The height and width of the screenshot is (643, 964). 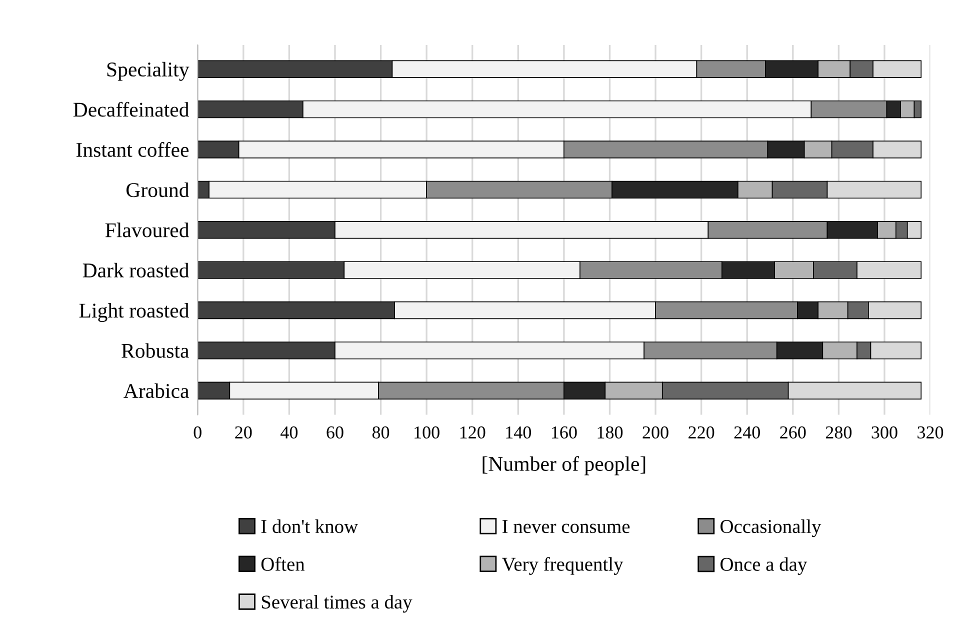 I want to click on x-tick-label: 240, so click(x=747, y=432).